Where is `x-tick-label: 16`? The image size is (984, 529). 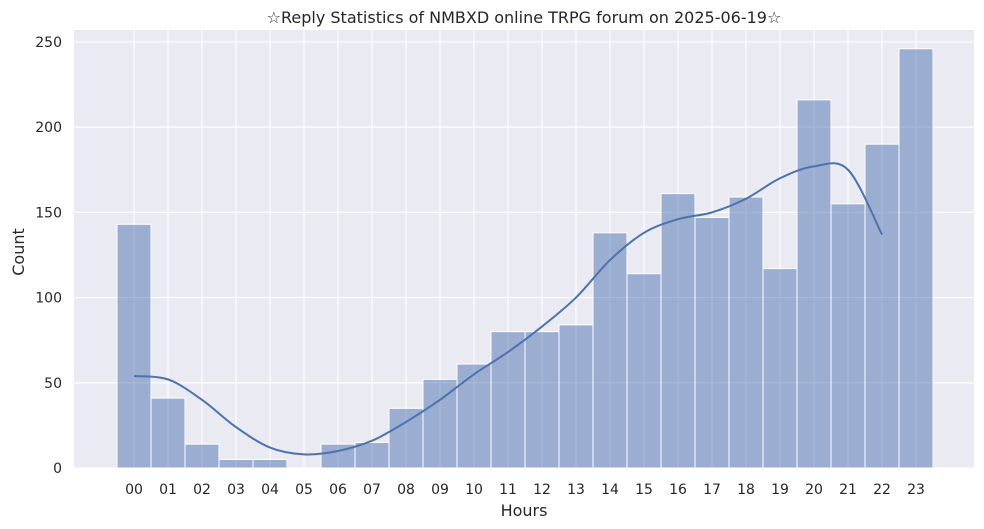
x-tick-label: 16 is located at coordinates (678, 490).